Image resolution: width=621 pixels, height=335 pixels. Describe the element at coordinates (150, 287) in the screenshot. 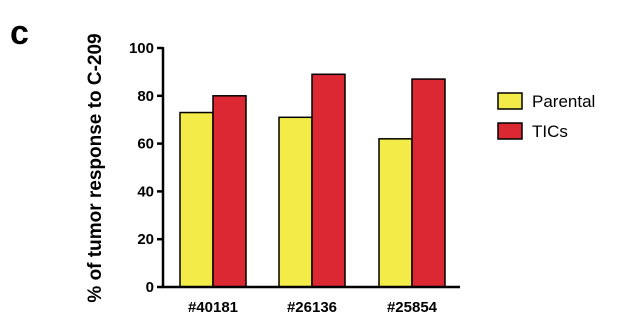

I see `y-tick-label: 0` at that location.